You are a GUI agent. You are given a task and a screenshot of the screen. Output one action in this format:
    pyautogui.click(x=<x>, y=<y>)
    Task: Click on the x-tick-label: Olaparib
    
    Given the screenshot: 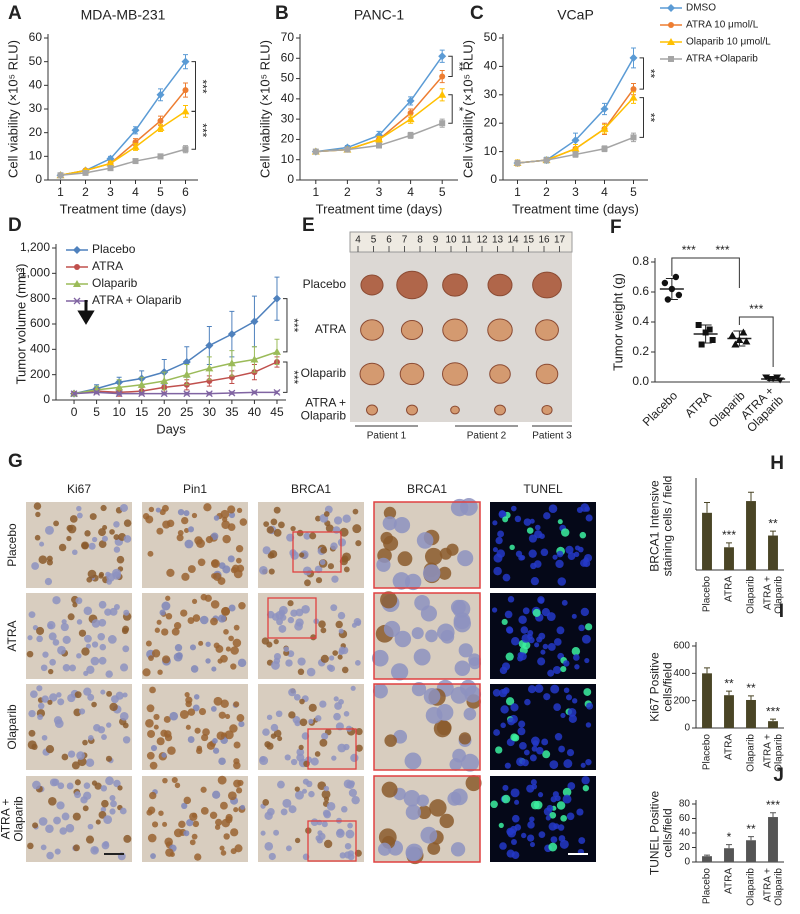 What is the action you would take?
    pyautogui.click(x=751, y=595)
    